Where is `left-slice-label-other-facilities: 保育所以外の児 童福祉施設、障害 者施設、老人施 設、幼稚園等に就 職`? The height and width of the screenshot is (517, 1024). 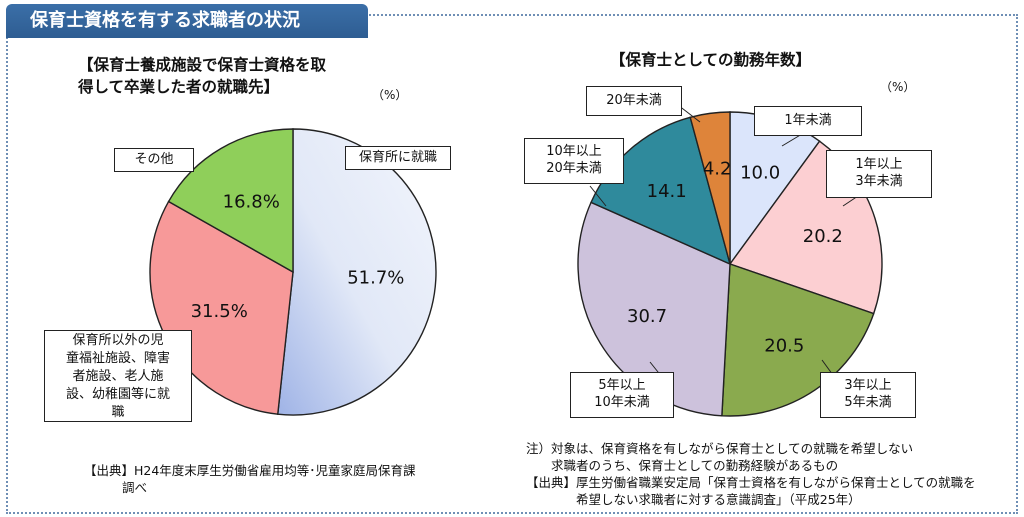
left-slice-label-other-facilities: 保育所以外の児 童福祉施設、障害 者施設、老人施 設、幼稚園等に就 職 is located at coordinates (118, 376).